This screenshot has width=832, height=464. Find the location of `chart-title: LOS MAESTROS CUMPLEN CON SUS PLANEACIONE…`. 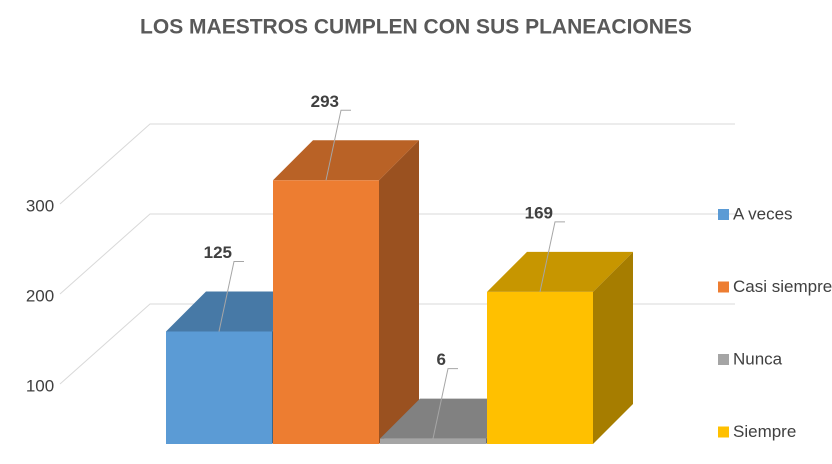

chart-title: LOS MAESTROS CUMPLEN CON SUS PLANEACIONE… is located at coordinates (416, 27).